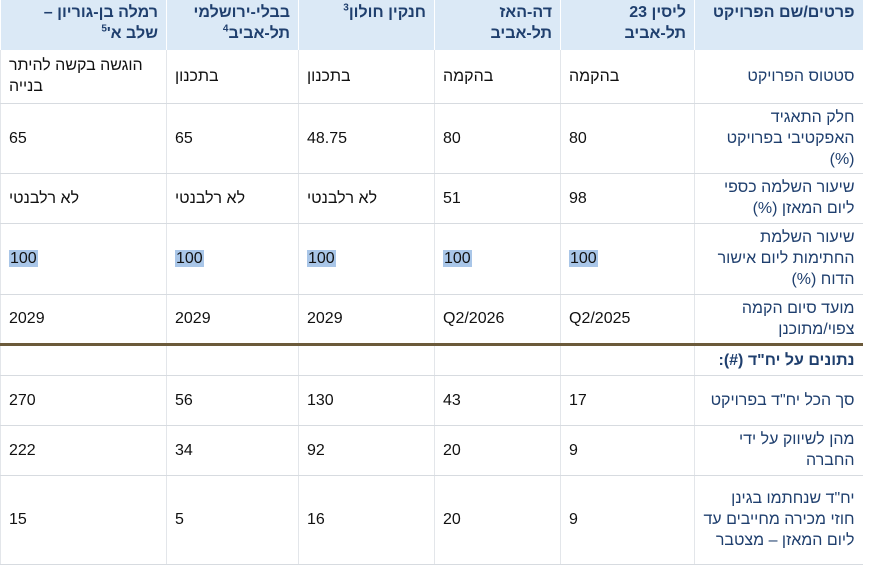 The width and height of the screenshot is (871, 565). What do you see at coordinates (778, 77) in the screenshot?
I see `row-label: סטטוס הפרויקט` at bounding box center [778, 77].